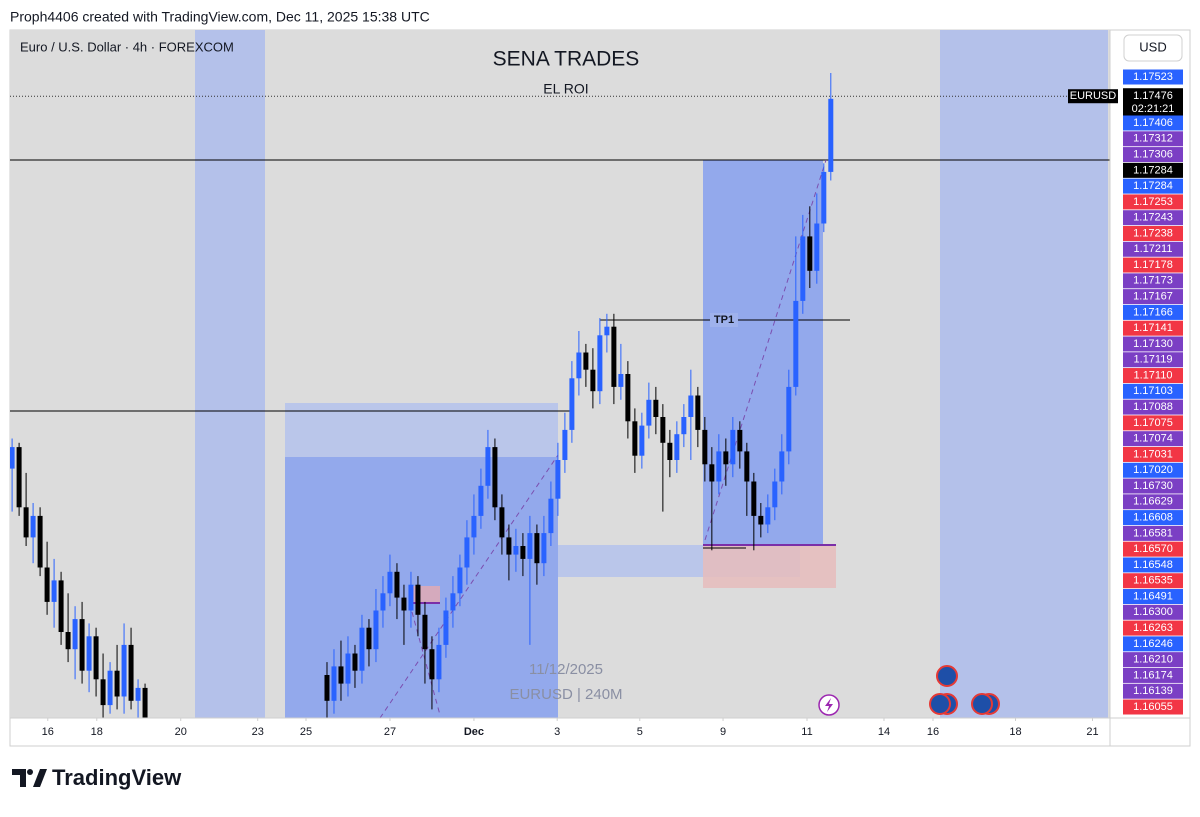  I want to click on x-tick-label: 3, so click(557, 732).